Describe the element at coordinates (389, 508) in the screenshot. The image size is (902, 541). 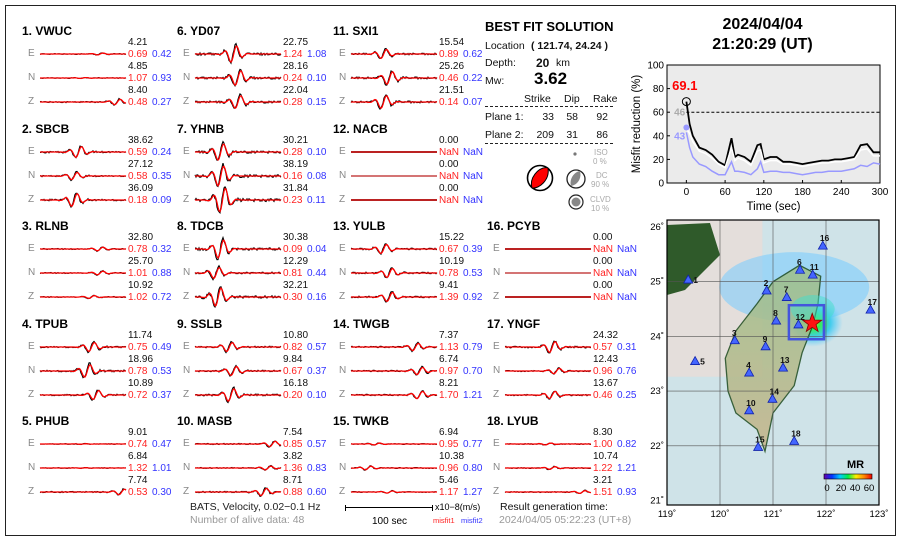
I see `time-scale-bar` at that location.